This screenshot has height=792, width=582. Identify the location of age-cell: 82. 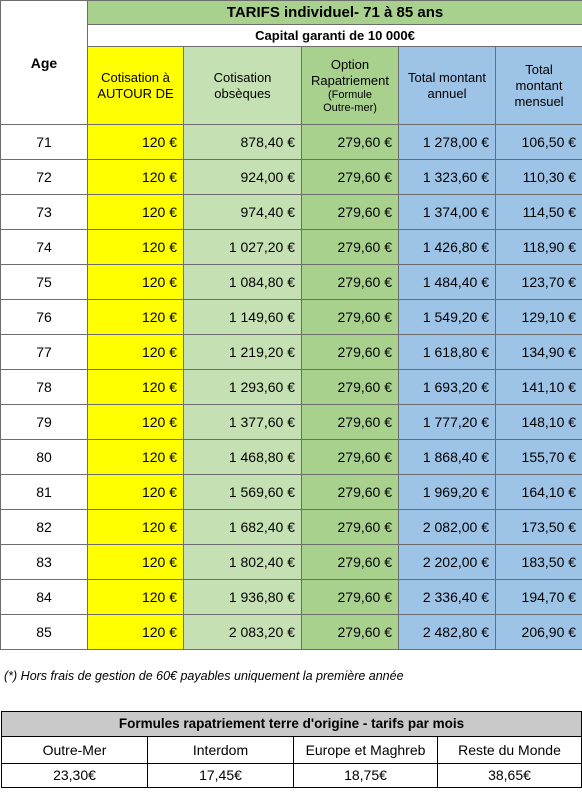
(44, 527).